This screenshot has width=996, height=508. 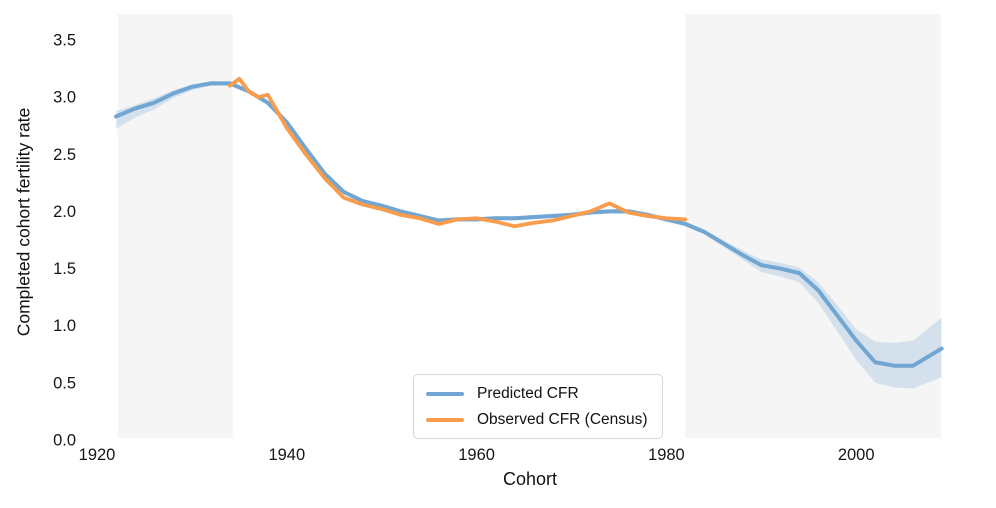 I want to click on y-tick-label: 0.0, so click(x=64, y=441).